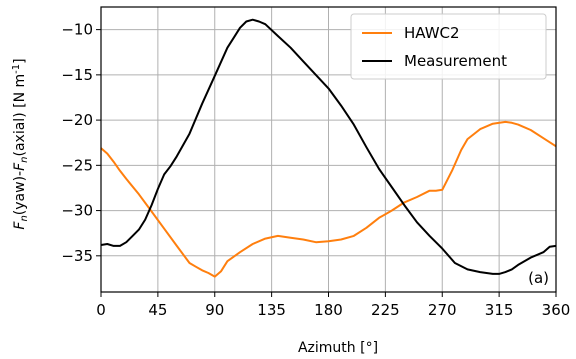 This screenshot has width=576, height=359. Describe the element at coordinates (385, 310) in the screenshot. I see `x-tick-label: 225` at that location.